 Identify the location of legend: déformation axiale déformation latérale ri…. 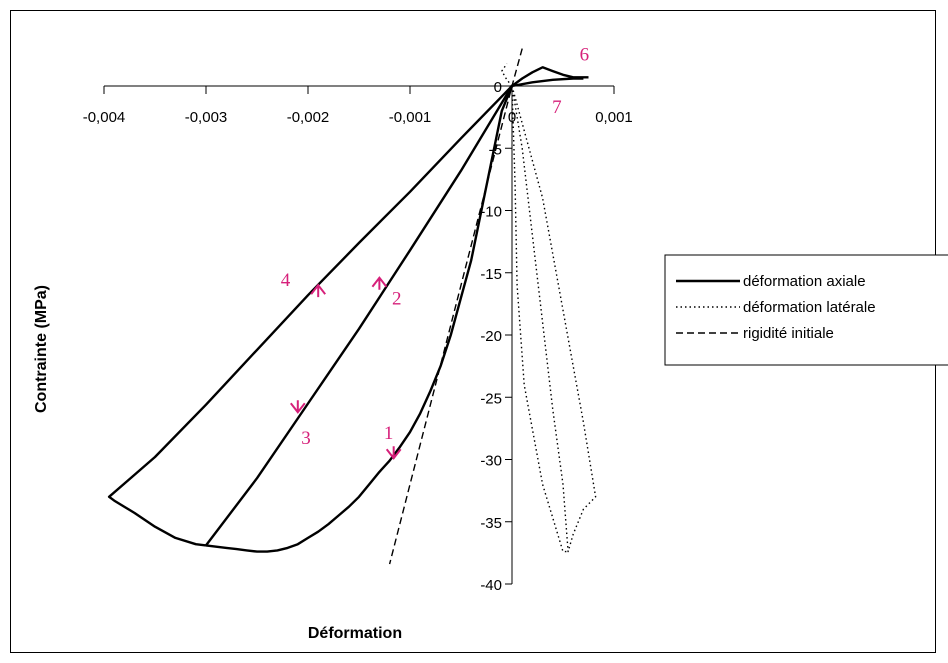
(806, 310).